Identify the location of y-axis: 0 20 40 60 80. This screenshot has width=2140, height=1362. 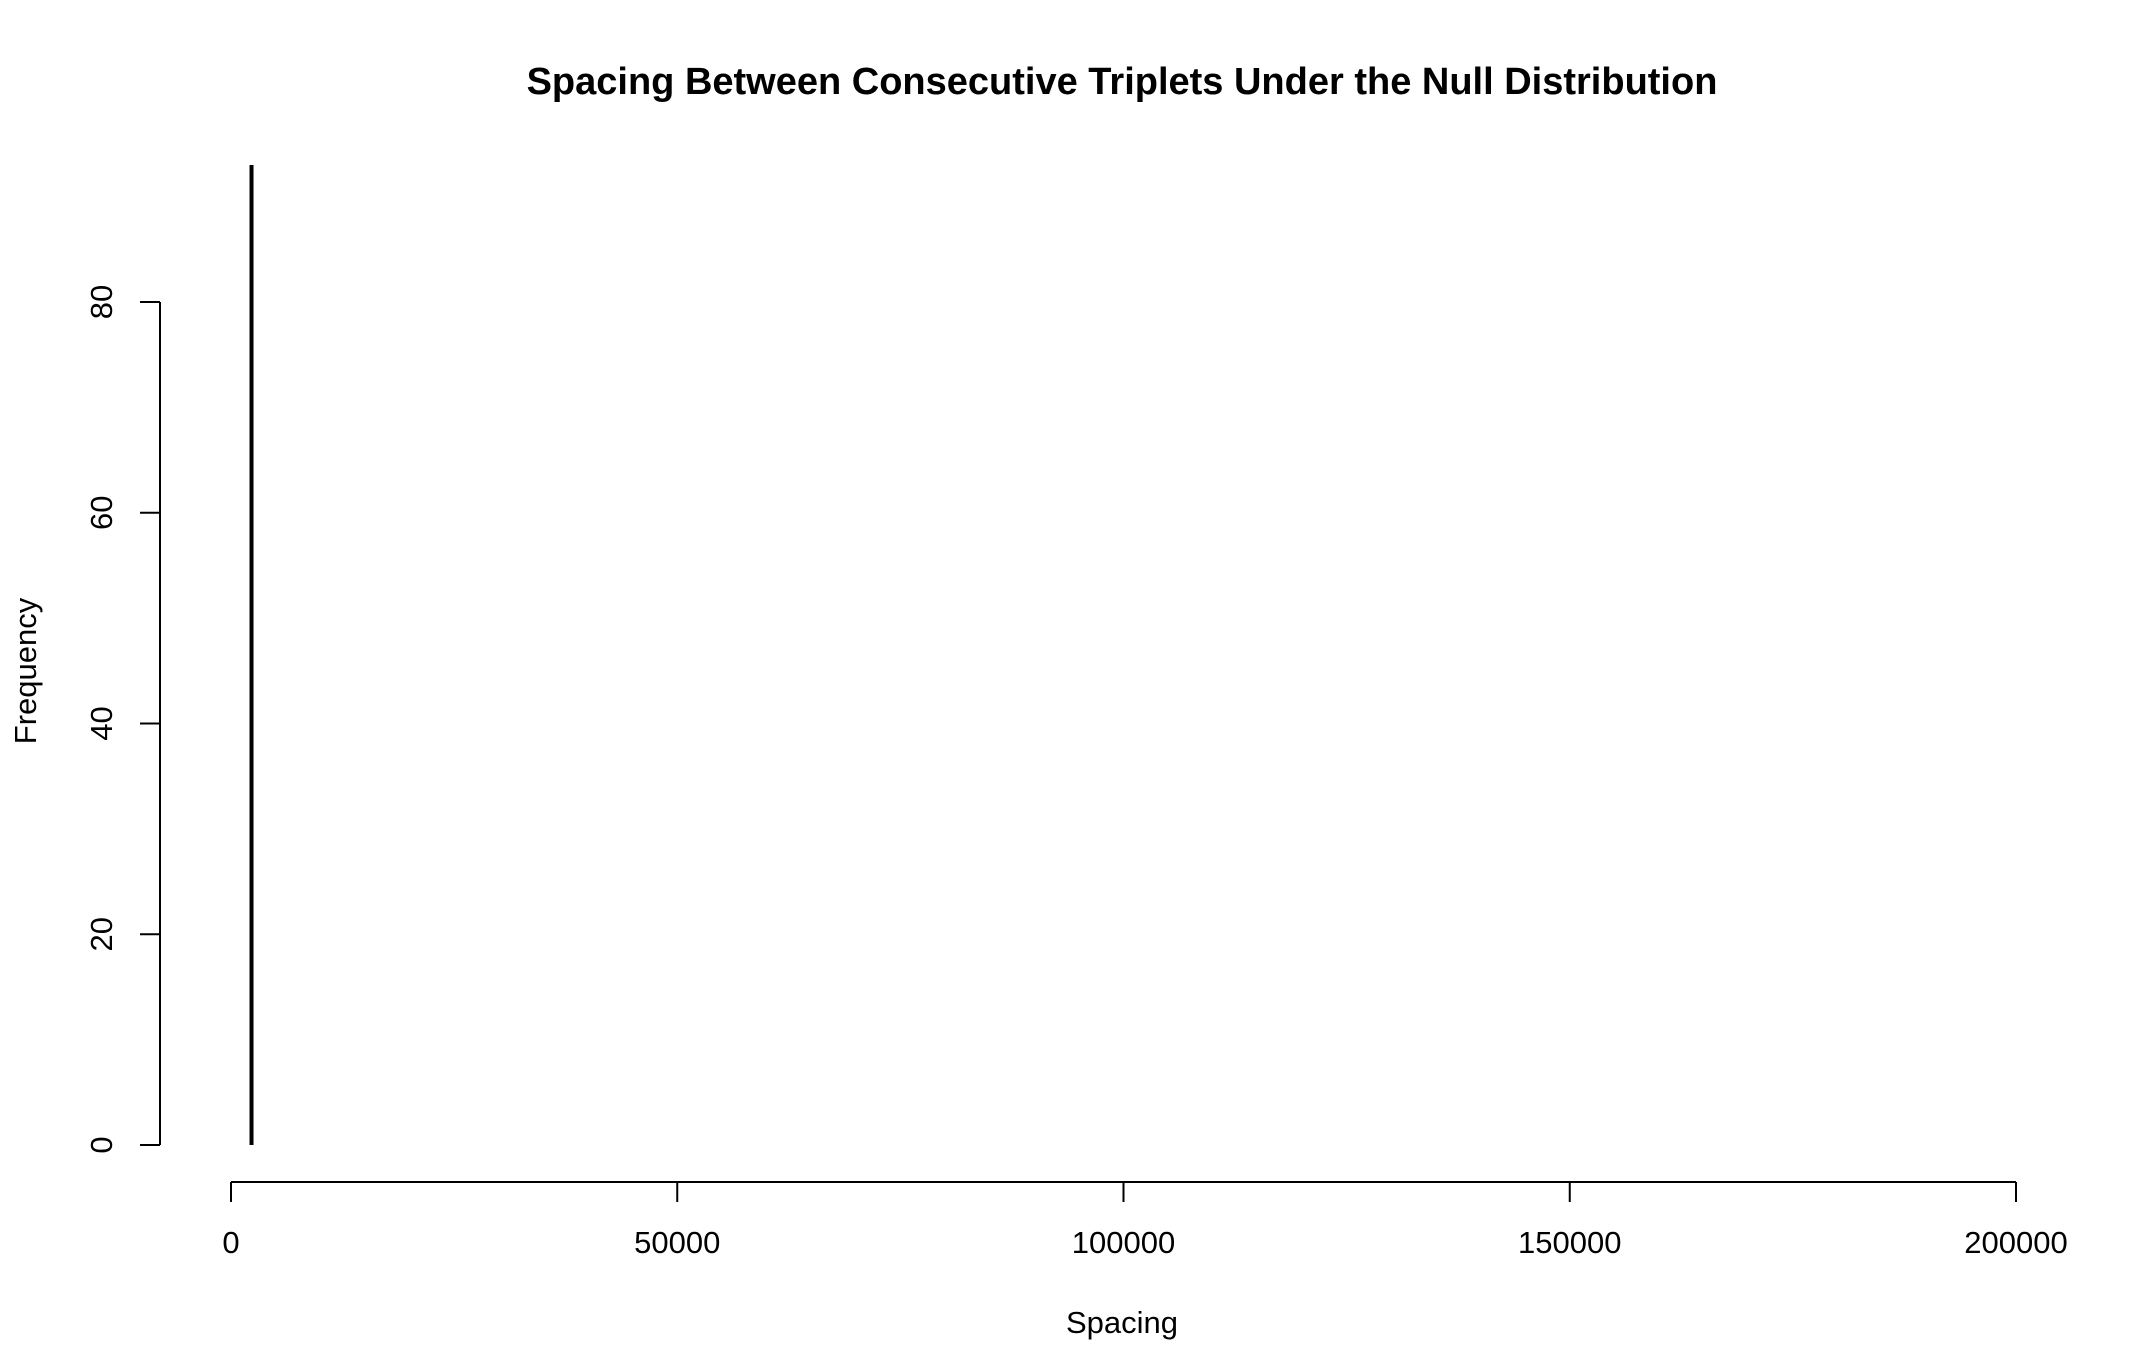
(122, 719).